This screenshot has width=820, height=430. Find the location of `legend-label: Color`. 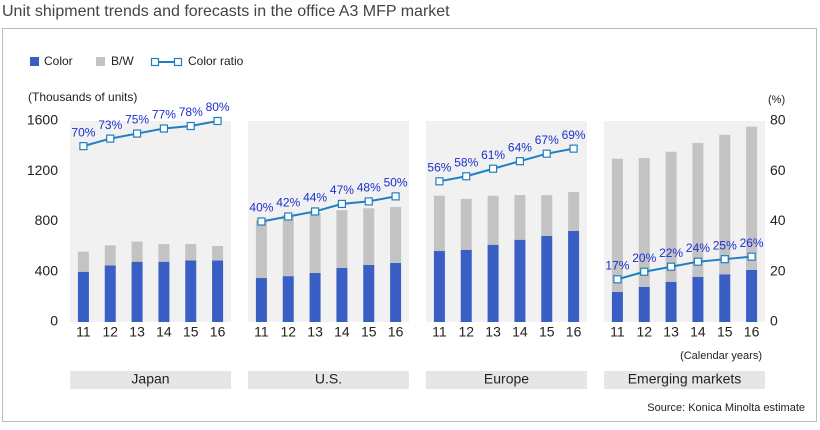

legend-label: Color is located at coordinates (58, 61).